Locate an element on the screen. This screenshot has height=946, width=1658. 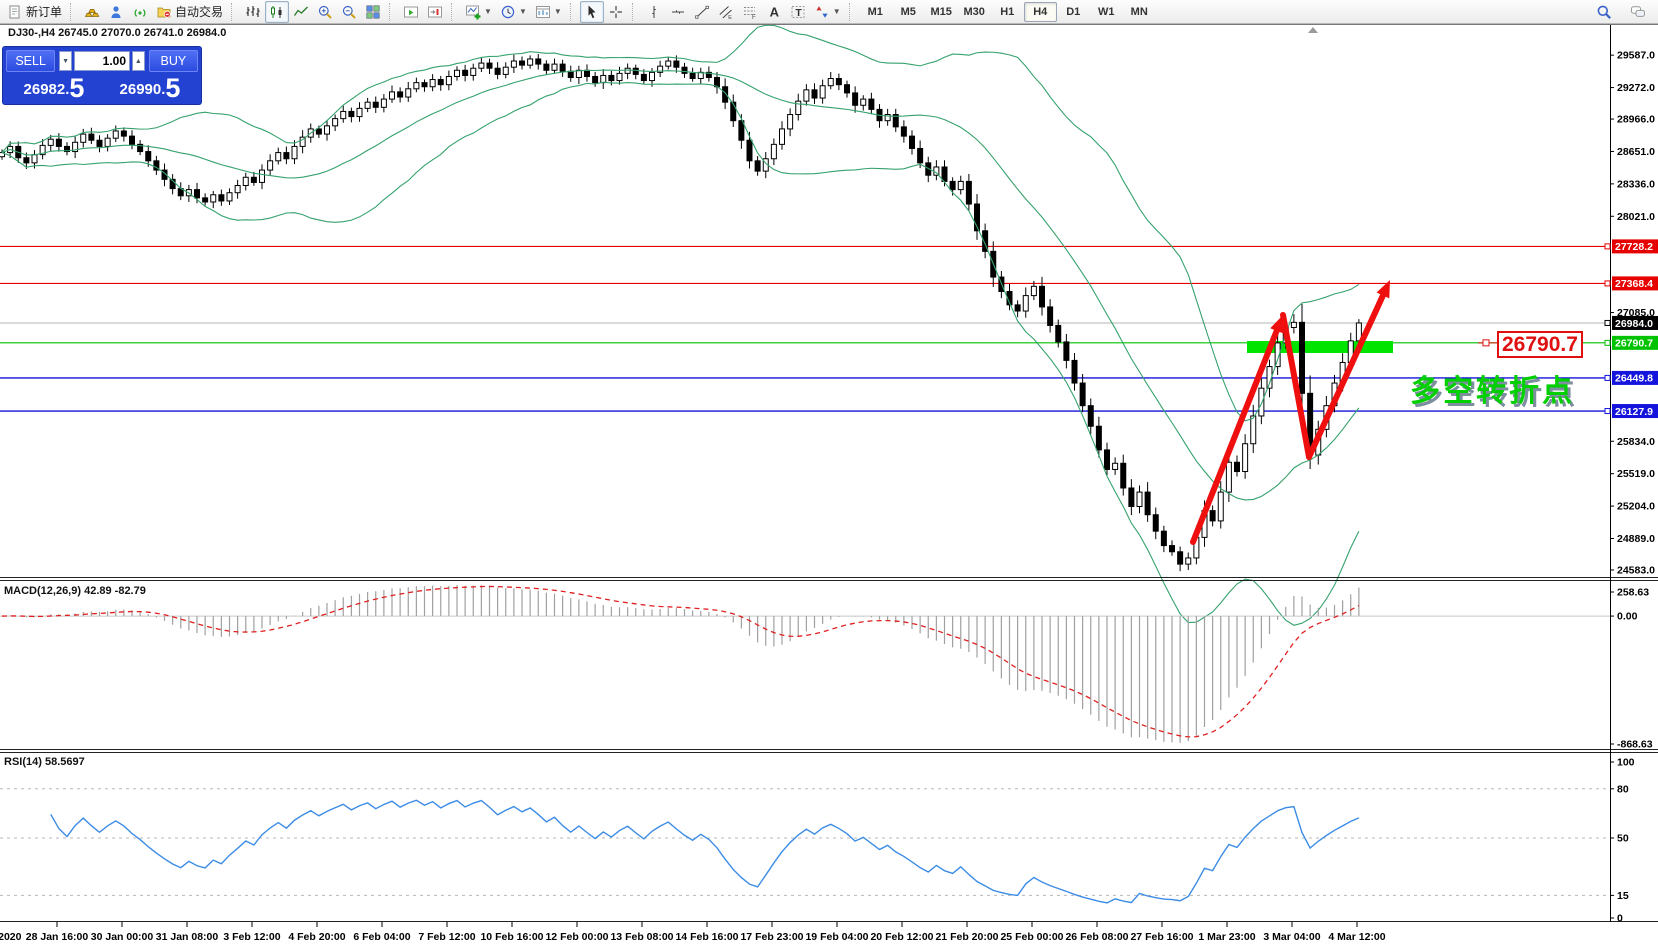
svg-text: 4 Mar 12:00 is located at coordinates (1356, 937).